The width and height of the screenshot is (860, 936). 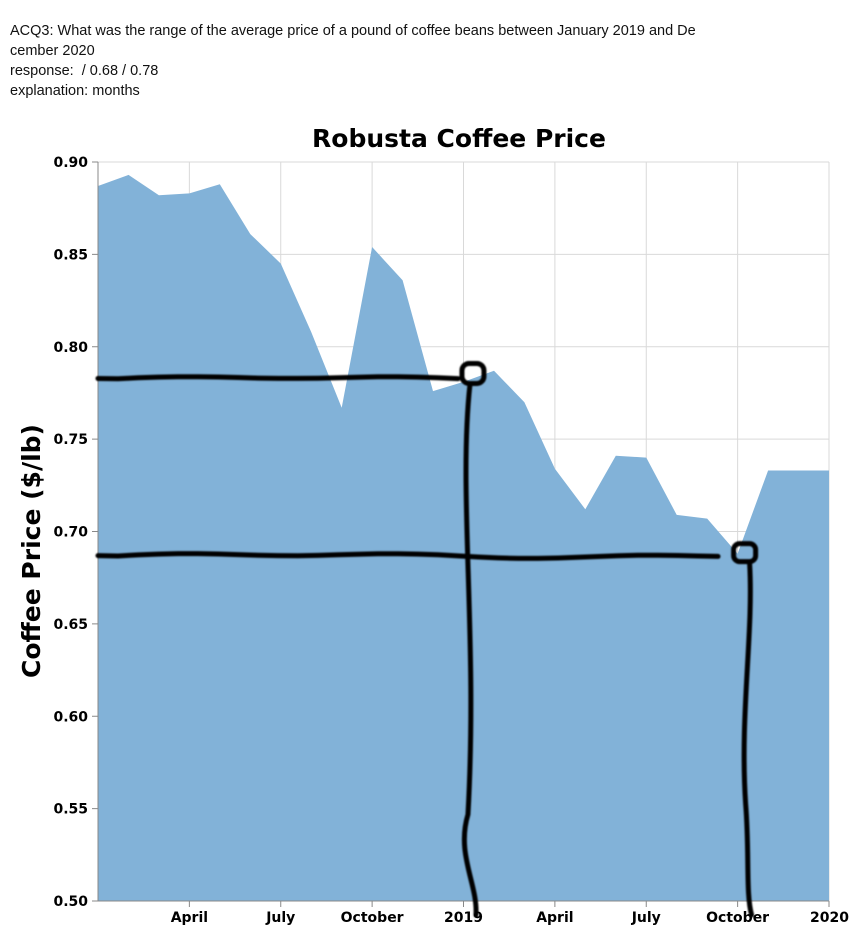 What do you see at coordinates (49, 91) in the screenshot?
I see `explanation-label: explanation:` at bounding box center [49, 91].